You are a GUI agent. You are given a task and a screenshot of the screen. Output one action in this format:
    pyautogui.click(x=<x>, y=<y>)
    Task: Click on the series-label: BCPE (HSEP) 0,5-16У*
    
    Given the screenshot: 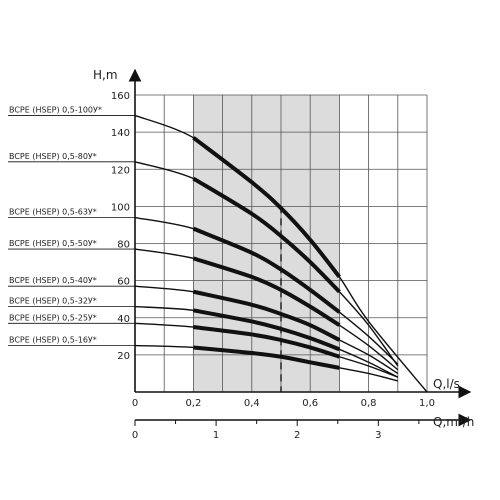 What is the action you would take?
    pyautogui.click(x=53, y=340)
    